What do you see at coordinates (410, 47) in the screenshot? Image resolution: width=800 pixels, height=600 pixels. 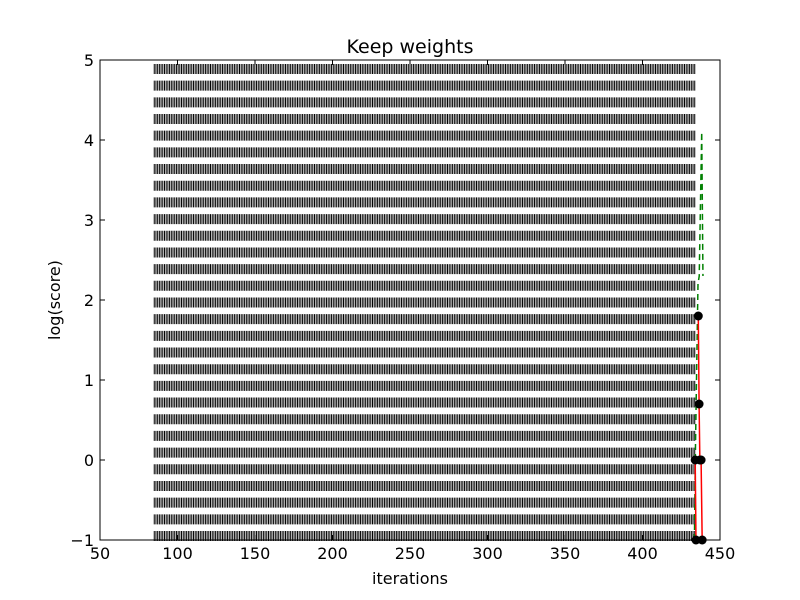 I see `chart-title: Keep weights` at bounding box center [410, 47].